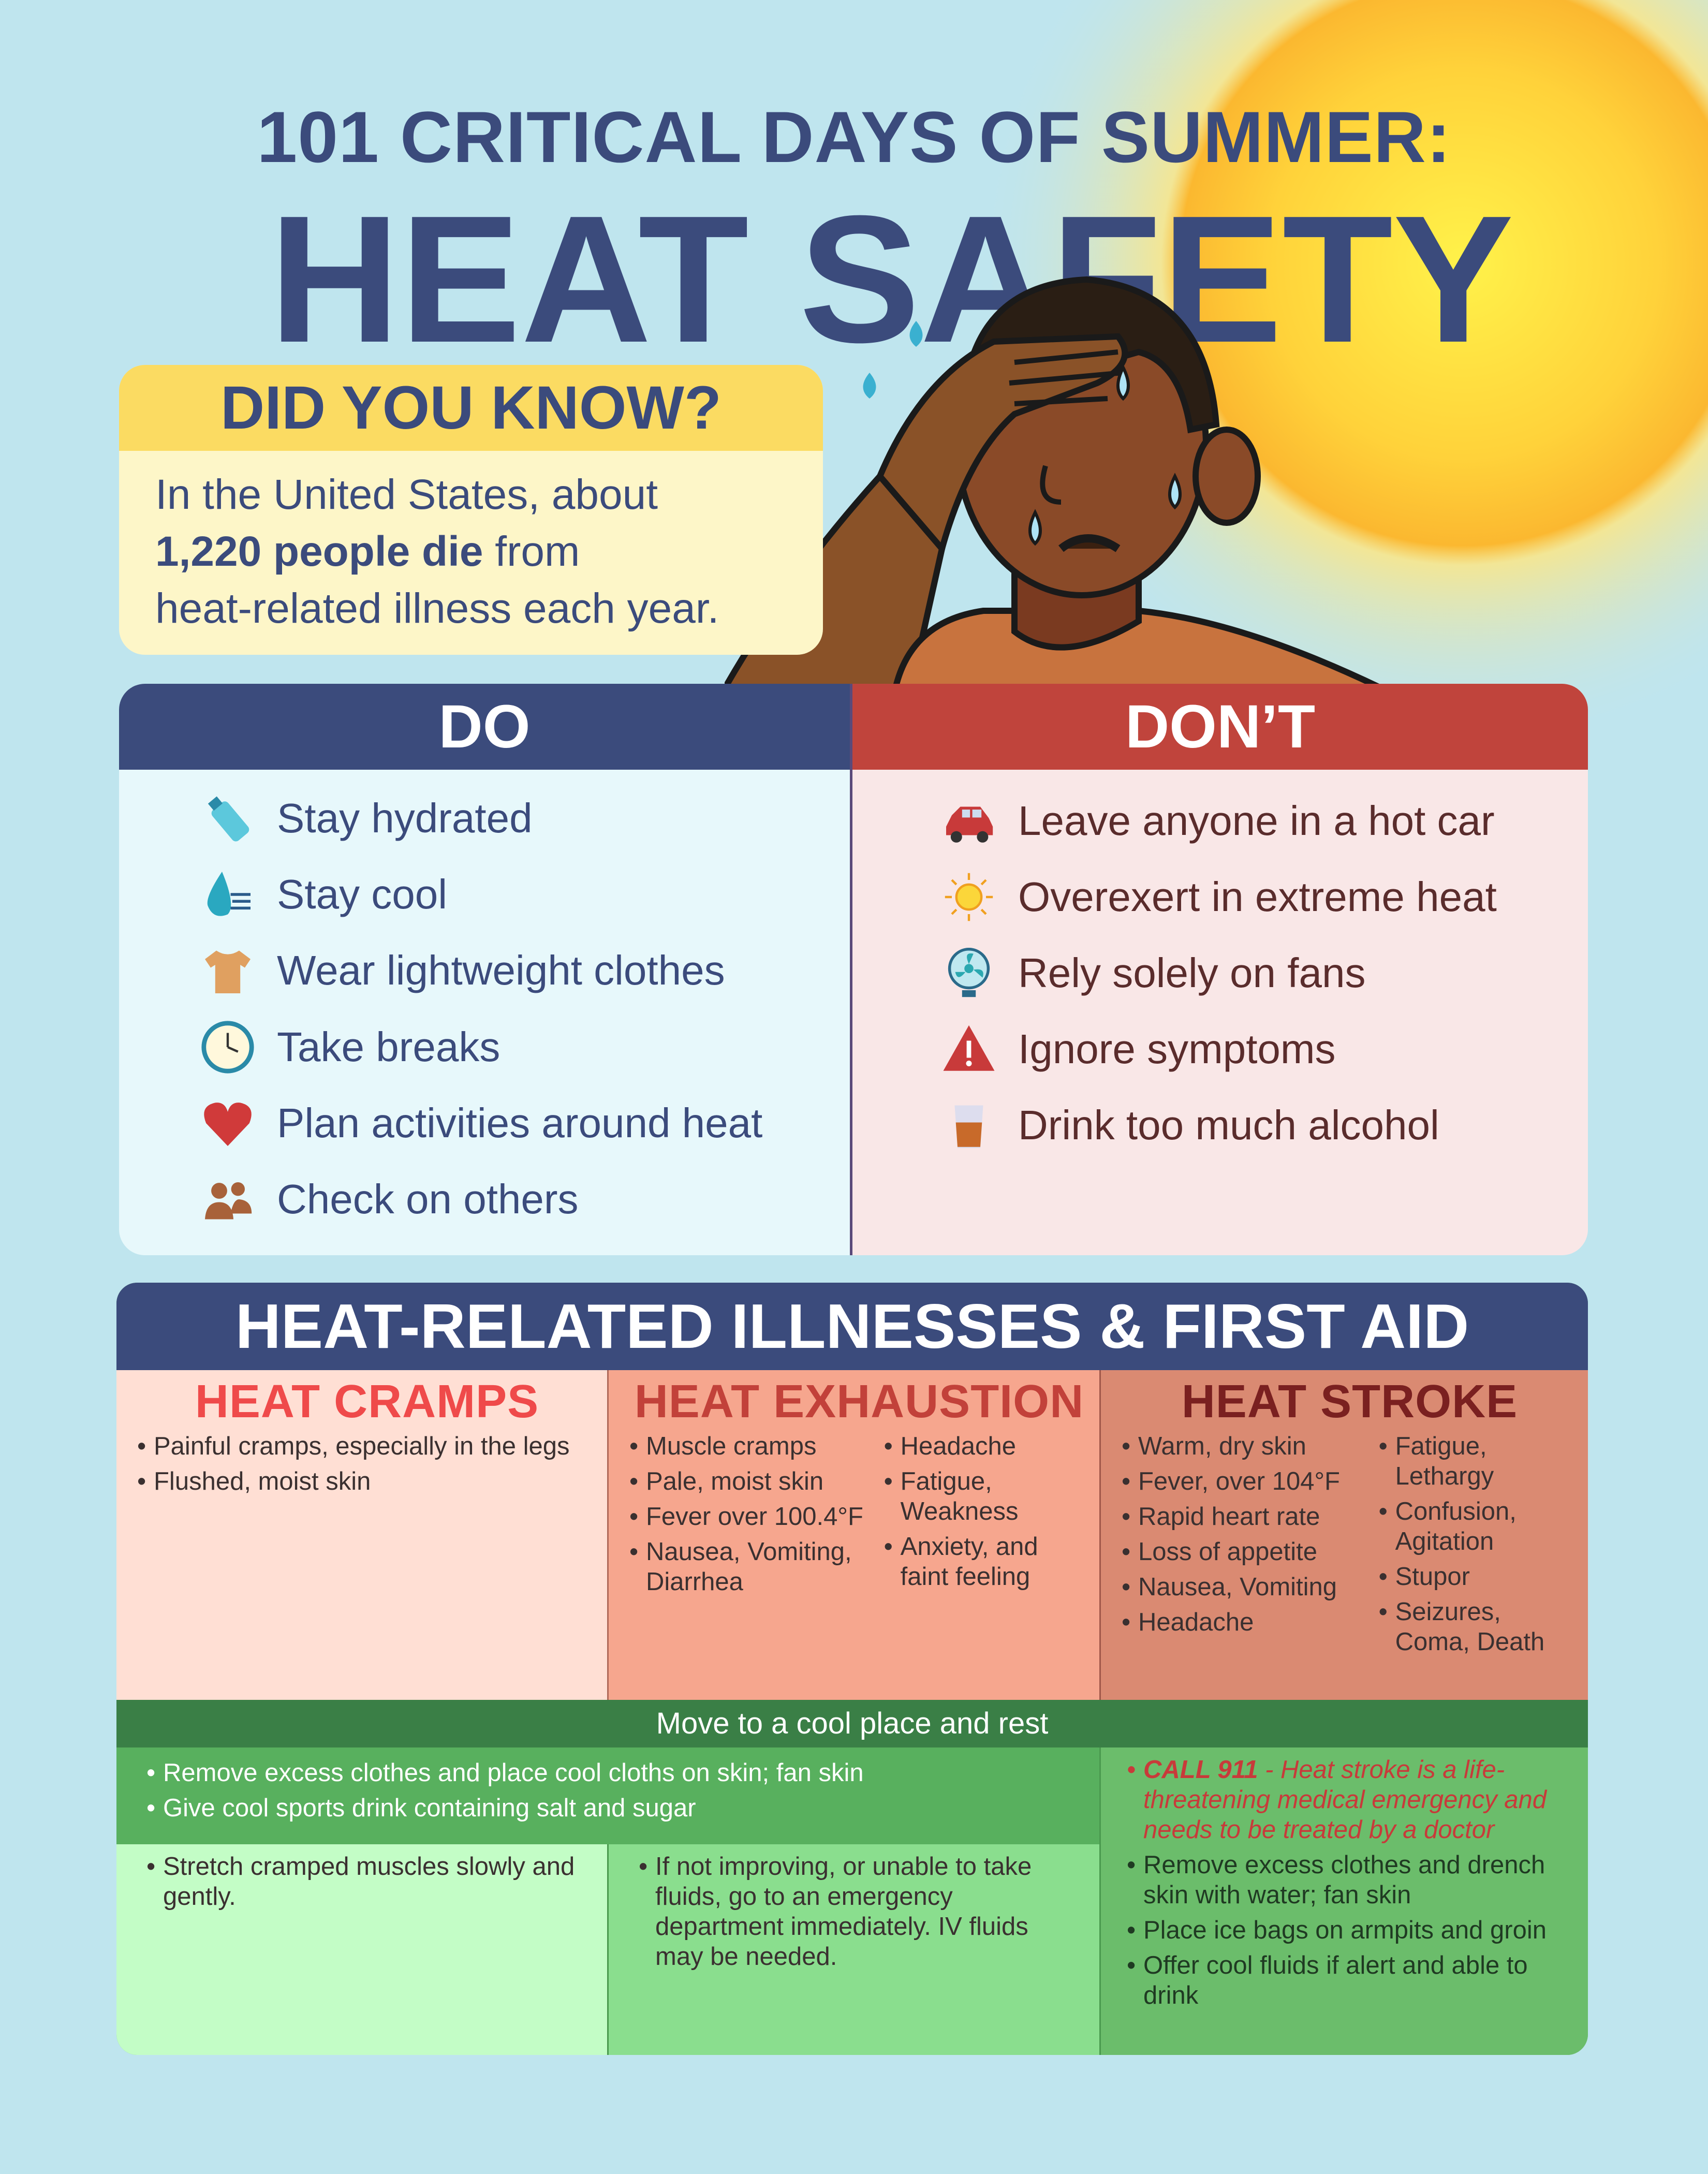 This screenshot has height=2174, width=1708. I want to click on dont-item-label: Overexert in extreme heat, so click(1257, 897).